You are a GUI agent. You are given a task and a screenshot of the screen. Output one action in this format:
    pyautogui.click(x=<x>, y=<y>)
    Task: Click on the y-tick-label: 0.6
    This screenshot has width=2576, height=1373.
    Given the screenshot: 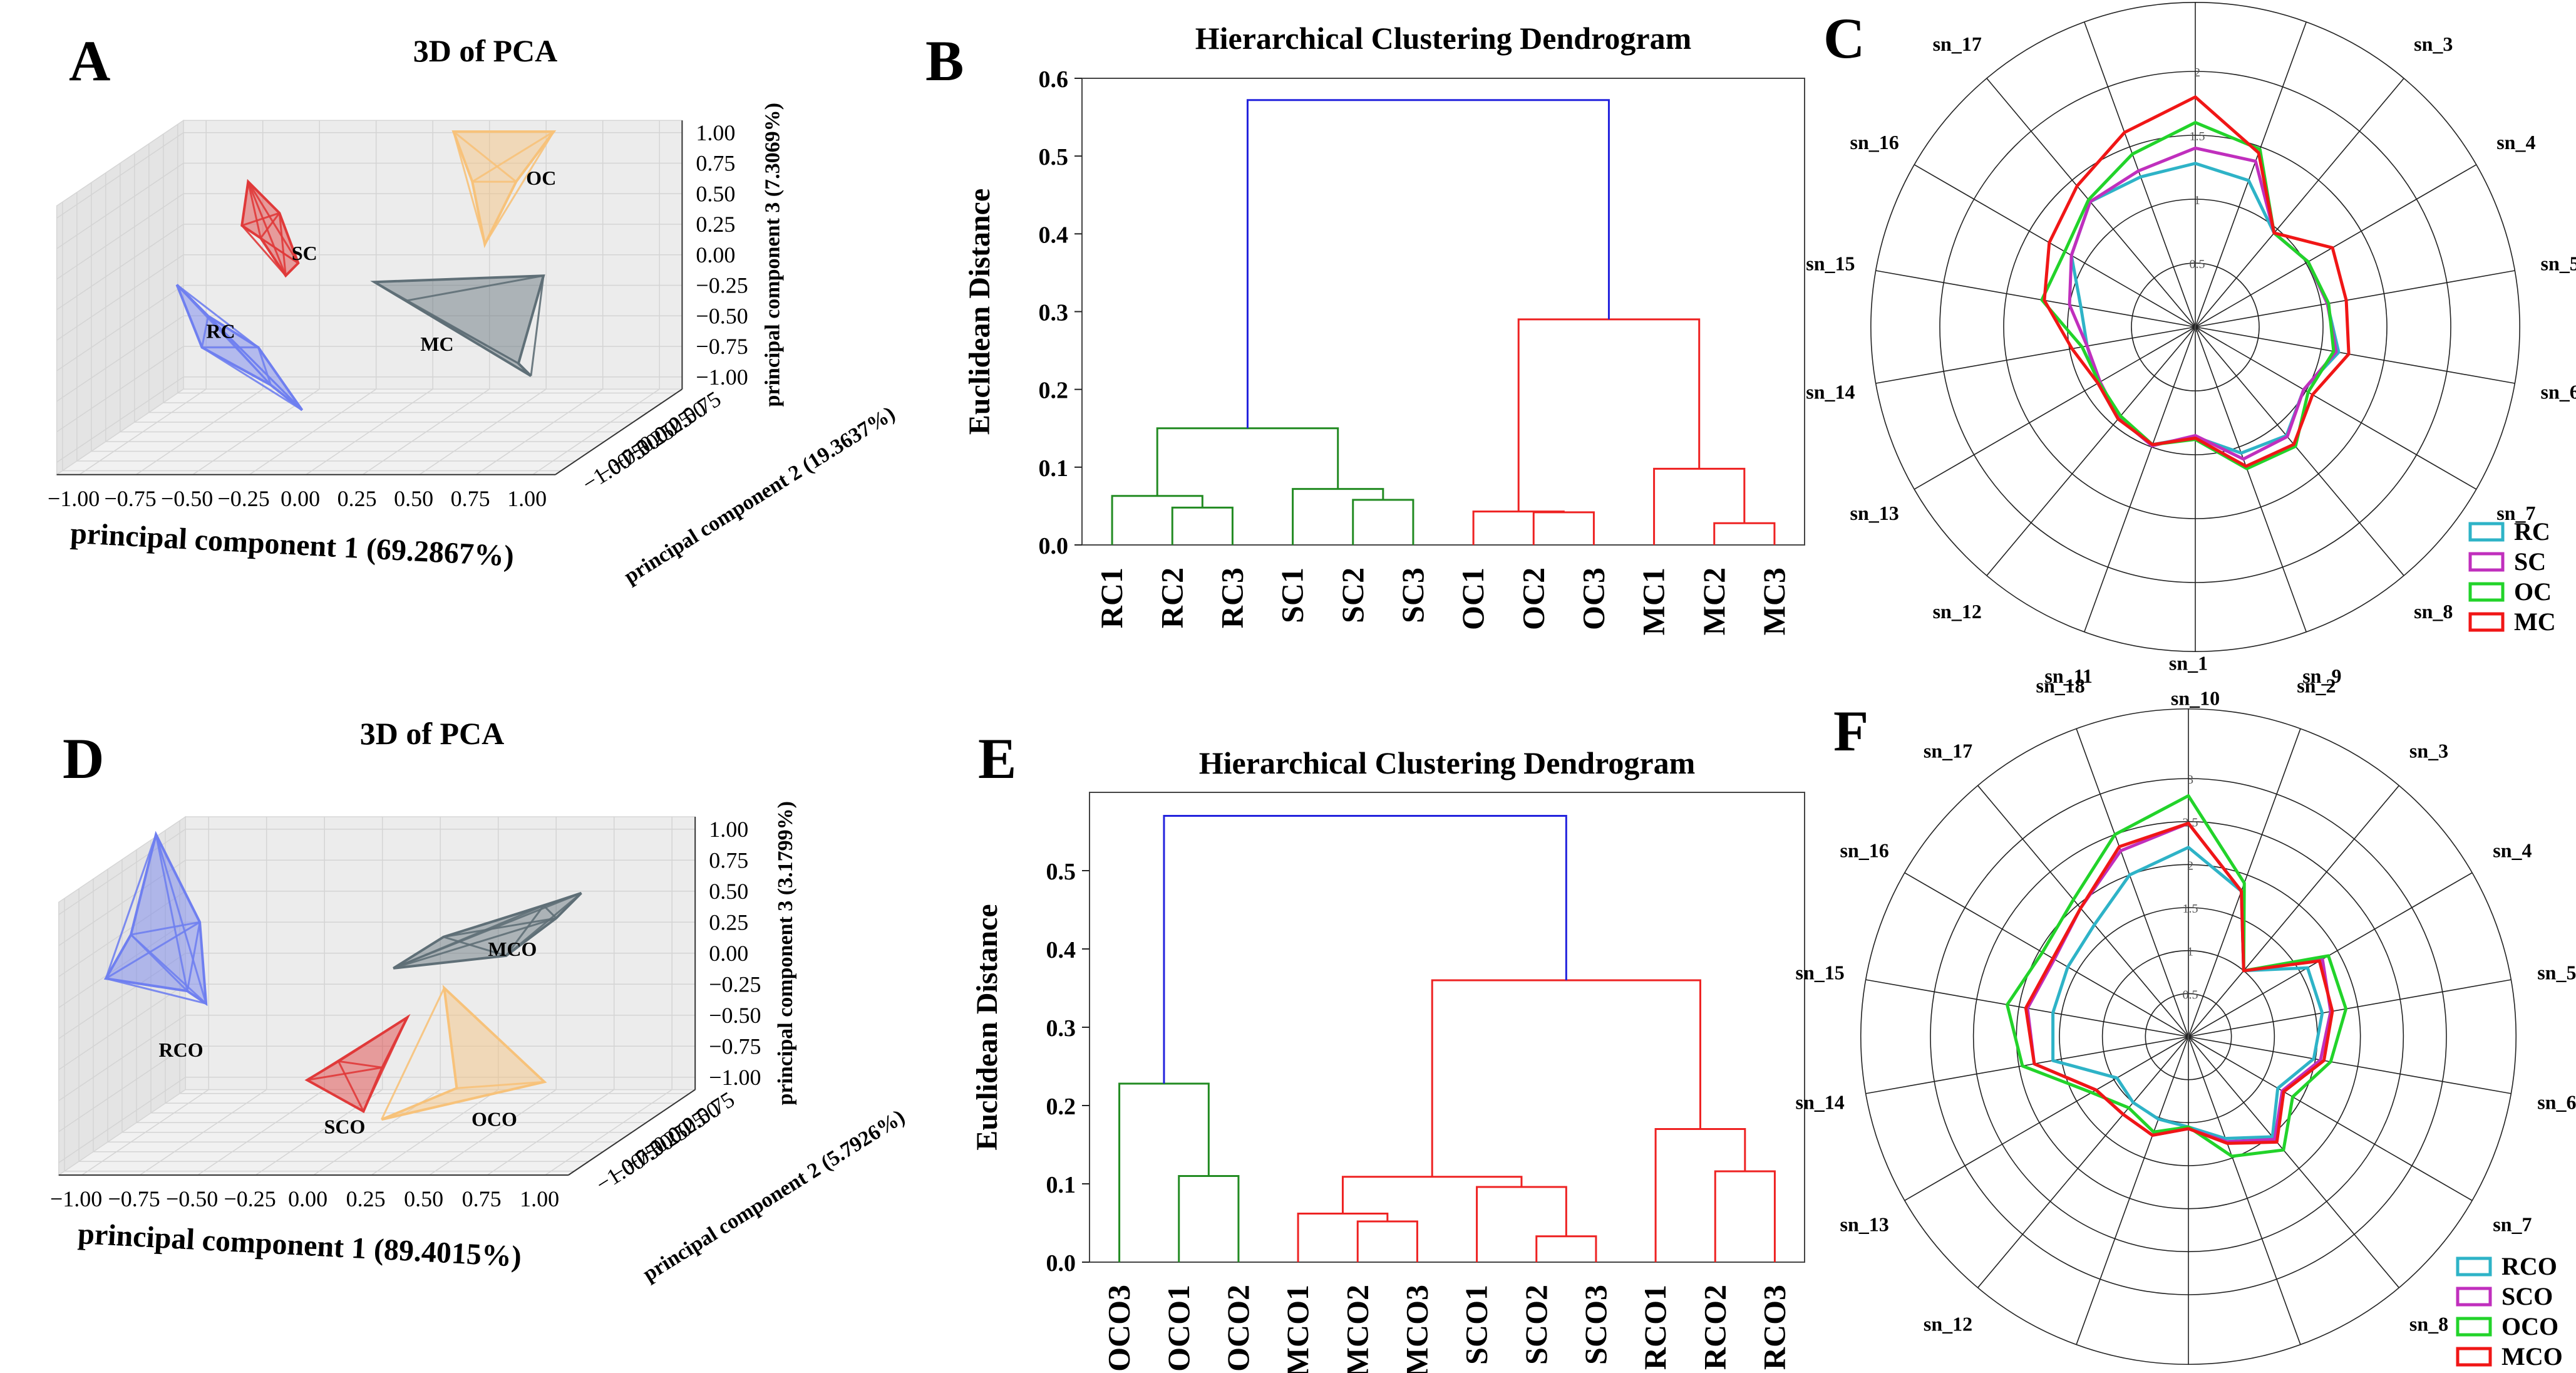 What is the action you would take?
    pyautogui.click(x=1054, y=79)
    